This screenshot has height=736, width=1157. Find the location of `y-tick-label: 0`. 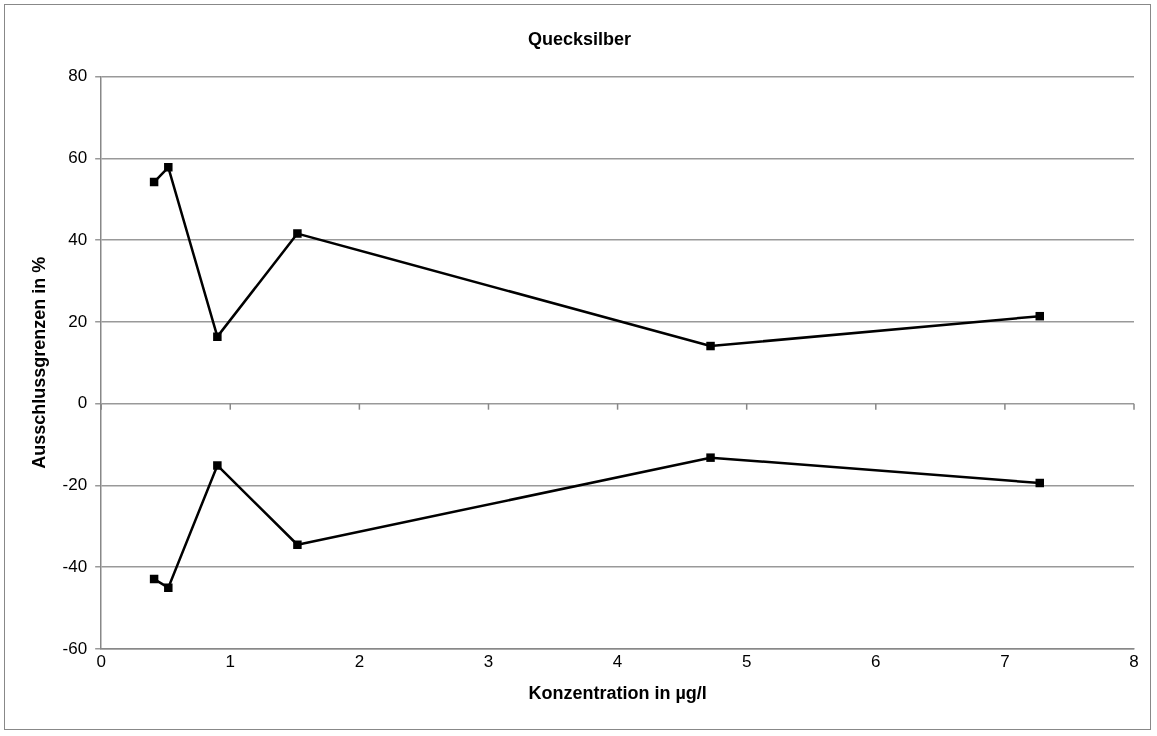

y-tick-label: 0 is located at coordinates (82, 403).